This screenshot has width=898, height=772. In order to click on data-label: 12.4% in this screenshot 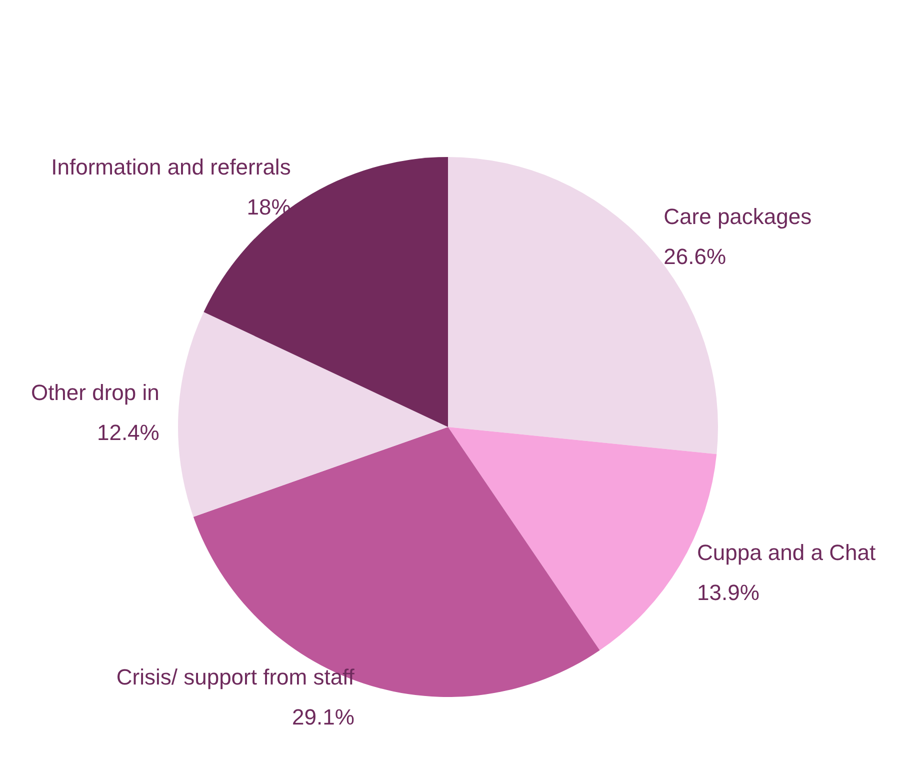, I will do `click(128, 433)`.